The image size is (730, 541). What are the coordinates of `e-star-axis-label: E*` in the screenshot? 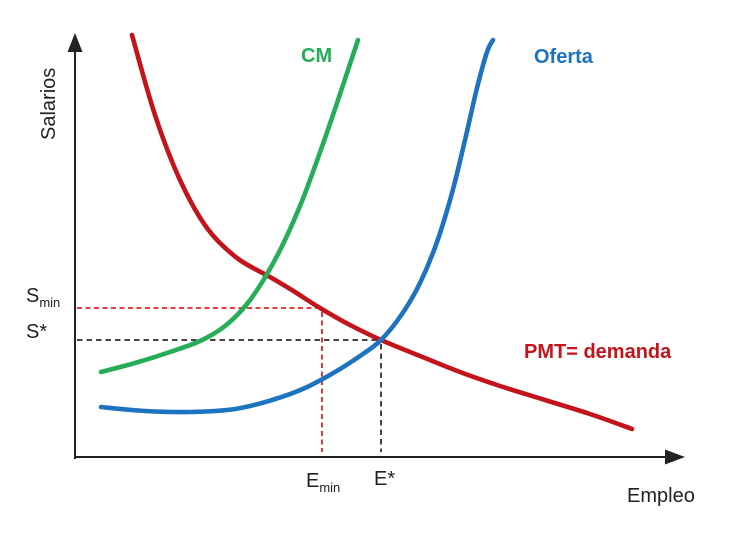 It's located at (385, 479).